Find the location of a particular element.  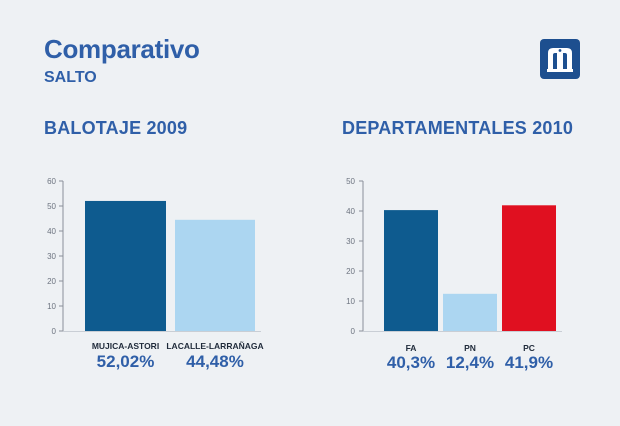

value-label: 12,4% is located at coordinates (470, 362).